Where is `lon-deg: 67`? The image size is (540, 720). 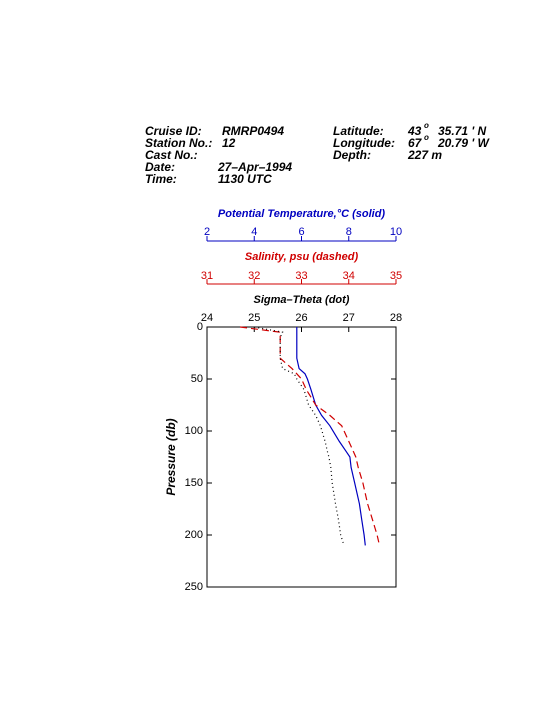 lon-deg: 67 is located at coordinates (415, 143).